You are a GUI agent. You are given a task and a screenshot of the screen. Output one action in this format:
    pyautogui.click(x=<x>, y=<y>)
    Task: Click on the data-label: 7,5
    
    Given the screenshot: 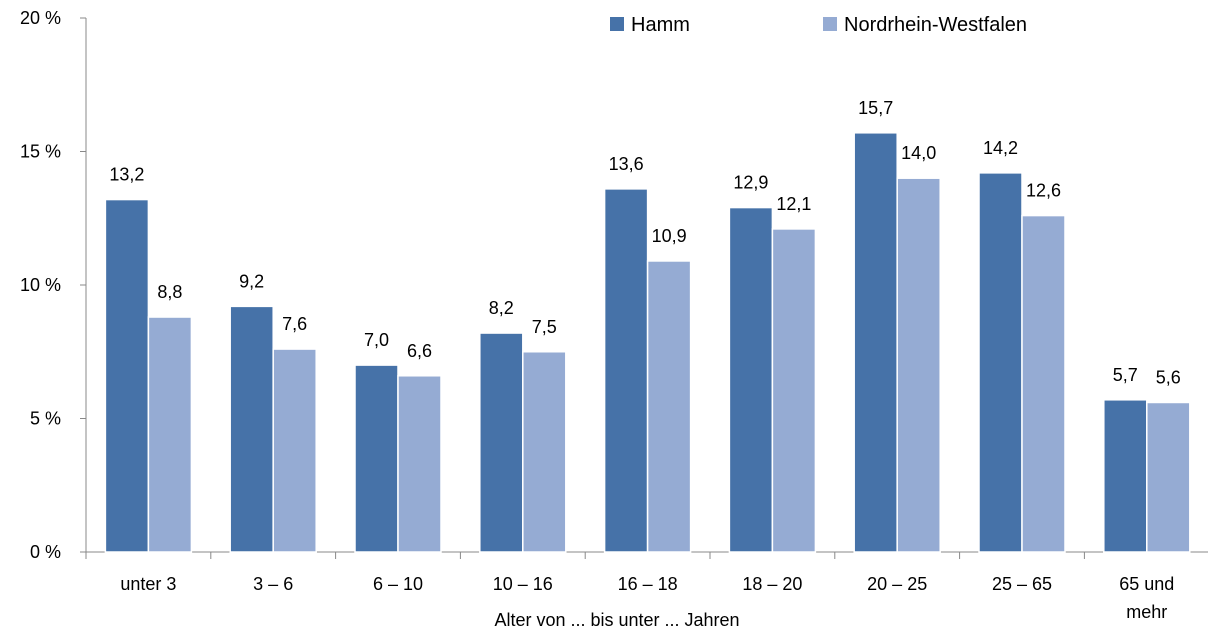 What is the action you would take?
    pyautogui.click(x=544, y=327)
    